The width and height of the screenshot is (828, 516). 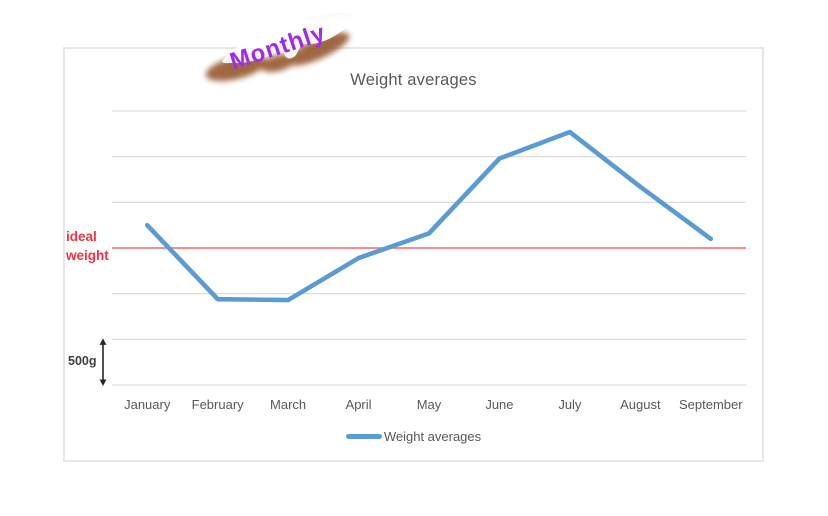 What do you see at coordinates (710, 404) in the screenshot?
I see `x-axis-label-september: September` at bounding box center [710, 404].